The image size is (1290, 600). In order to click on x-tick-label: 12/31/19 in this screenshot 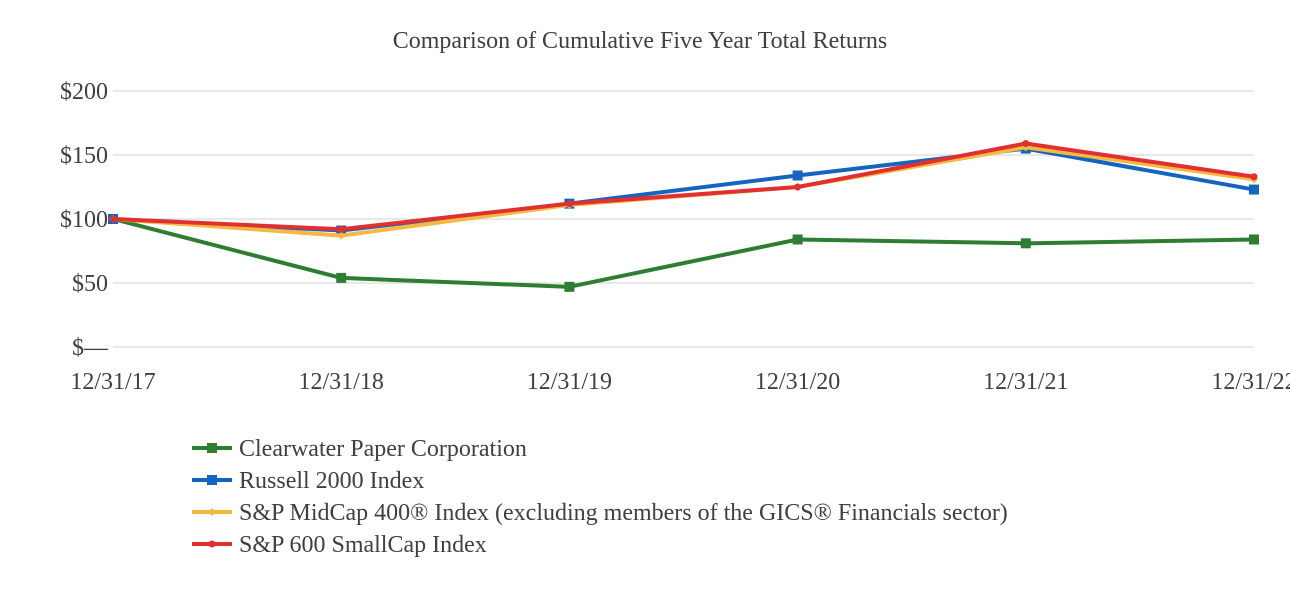, I will do `click(569, 382)`.